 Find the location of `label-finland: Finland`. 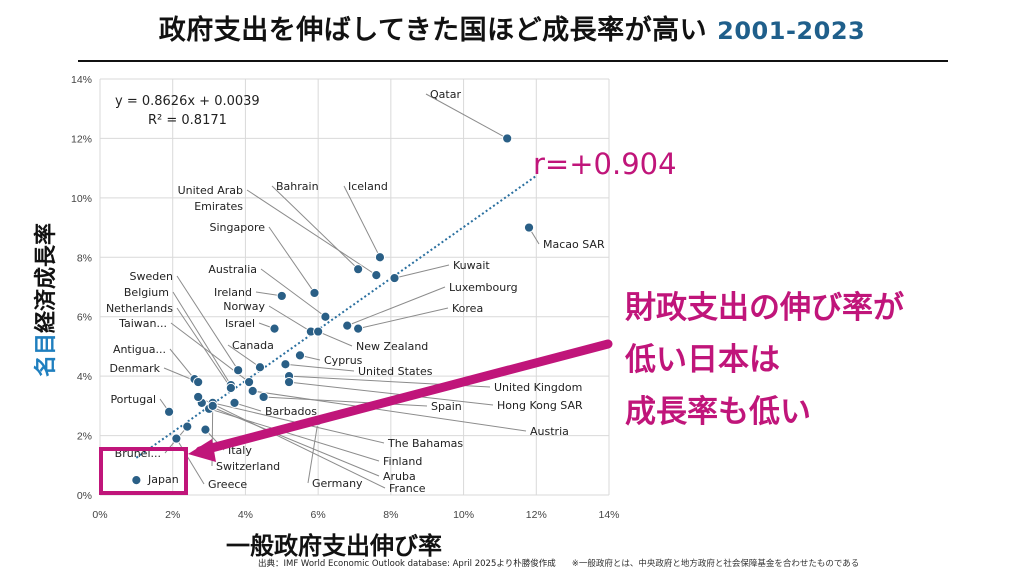

label-finland: Finland is located at coordinates (402, 461).